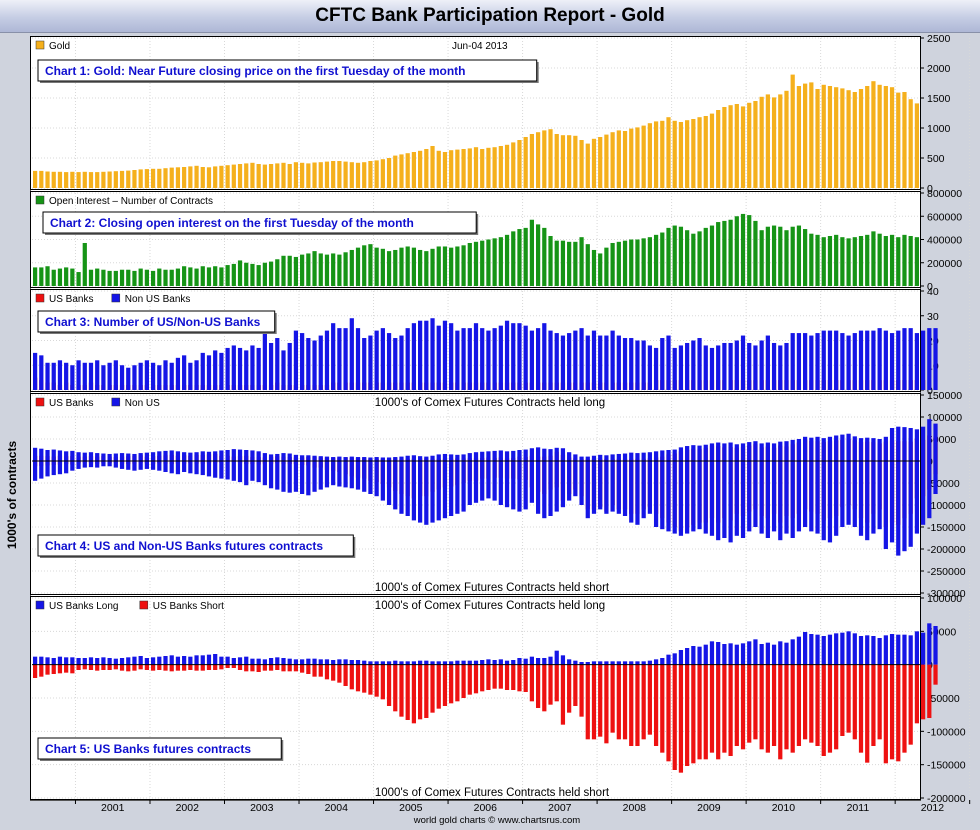  Describe the element at coordinates (486, 808) in the screenshot. I see `x-tick-label: 2006` at that location.